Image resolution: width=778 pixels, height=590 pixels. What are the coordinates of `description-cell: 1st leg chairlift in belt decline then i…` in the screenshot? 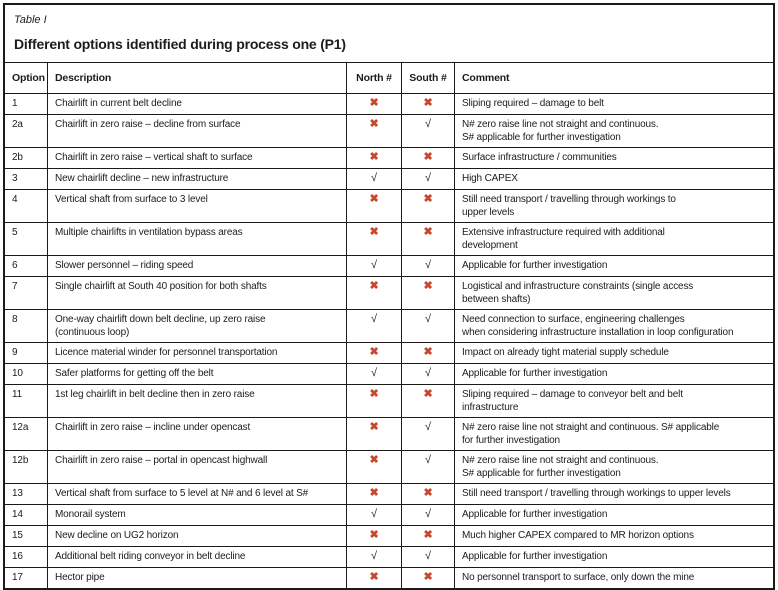 It's located at (197, 401).